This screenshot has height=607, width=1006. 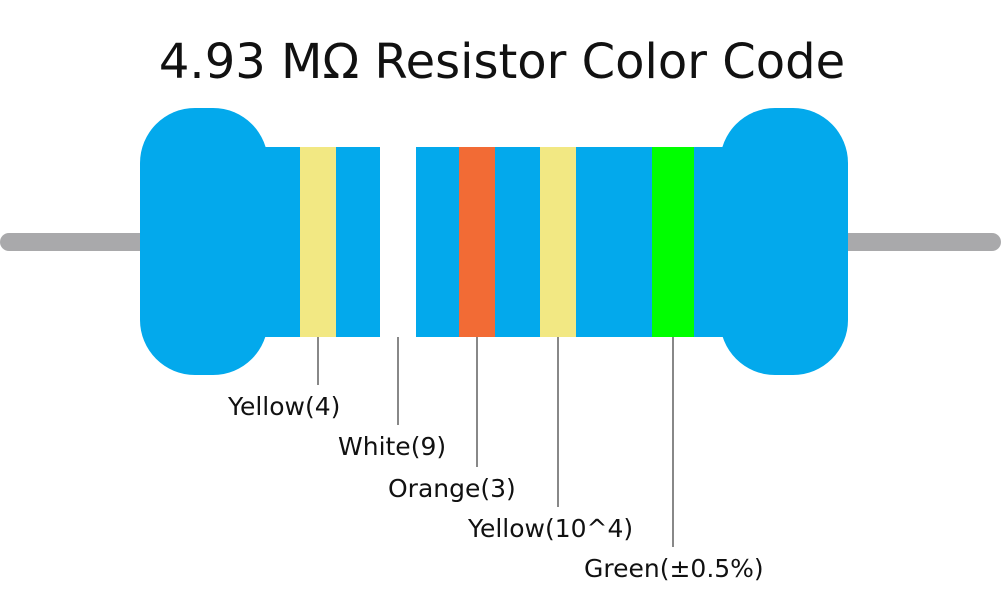 I want to click on band-label: Orange(3), so click(x=452, y=488).